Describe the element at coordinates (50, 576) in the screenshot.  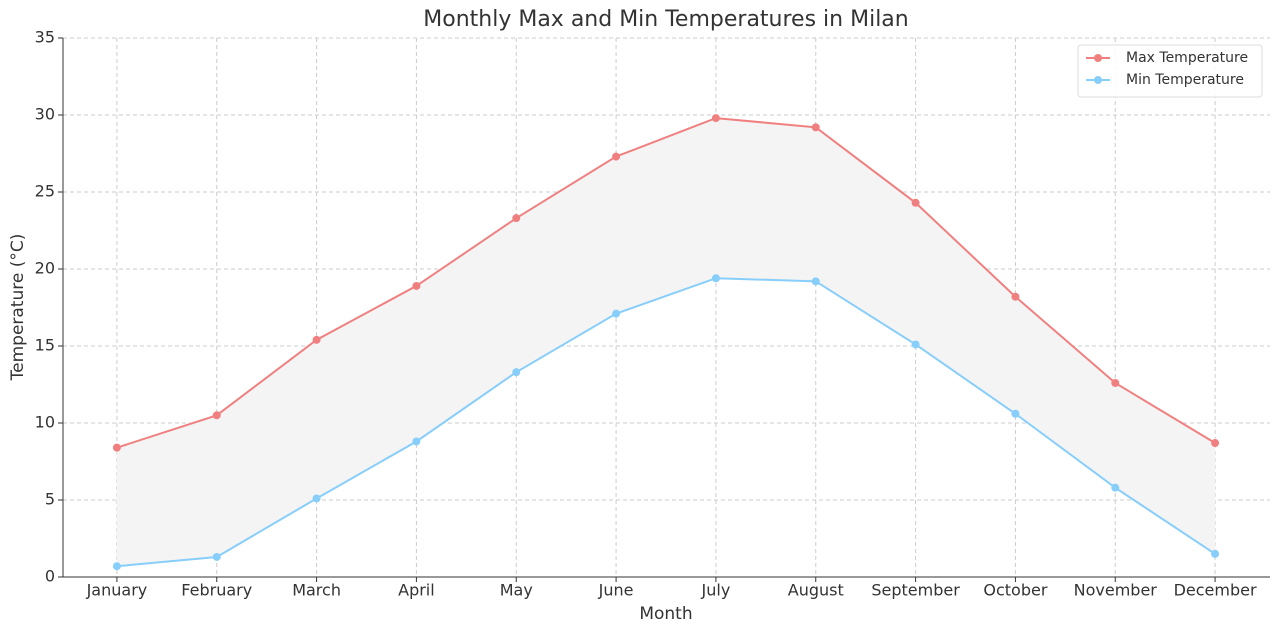
I see `y-tick-label: 0` at that location.